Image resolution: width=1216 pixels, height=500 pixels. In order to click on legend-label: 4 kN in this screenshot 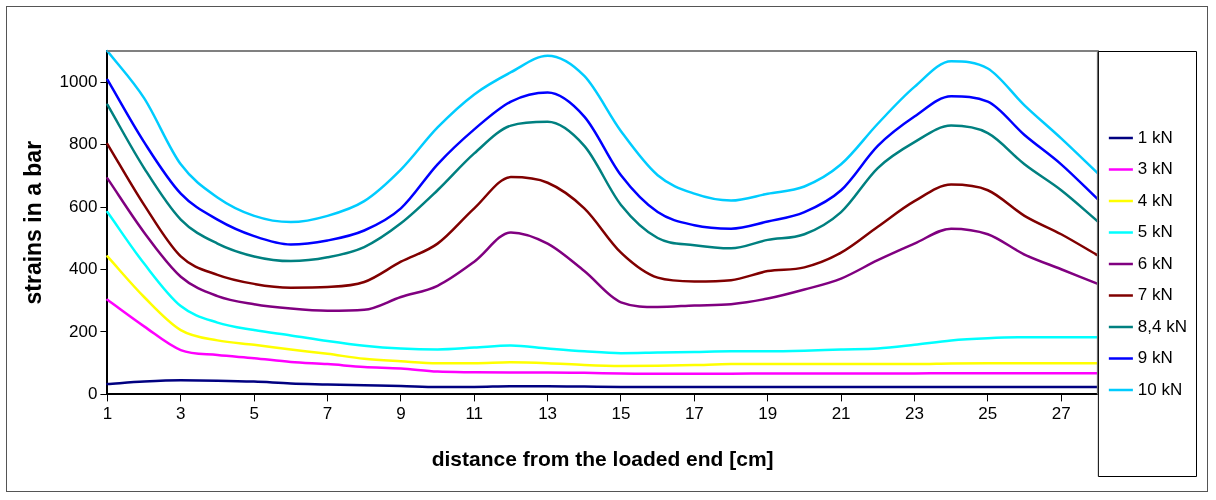, I will do `click(1155, 200)`.